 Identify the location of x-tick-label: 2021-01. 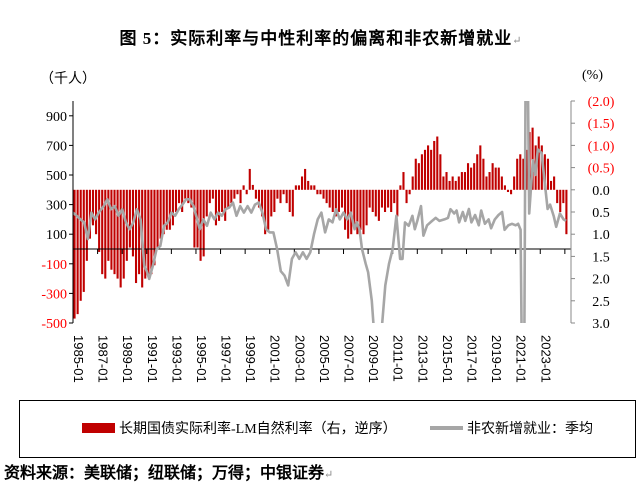
(521, 359).